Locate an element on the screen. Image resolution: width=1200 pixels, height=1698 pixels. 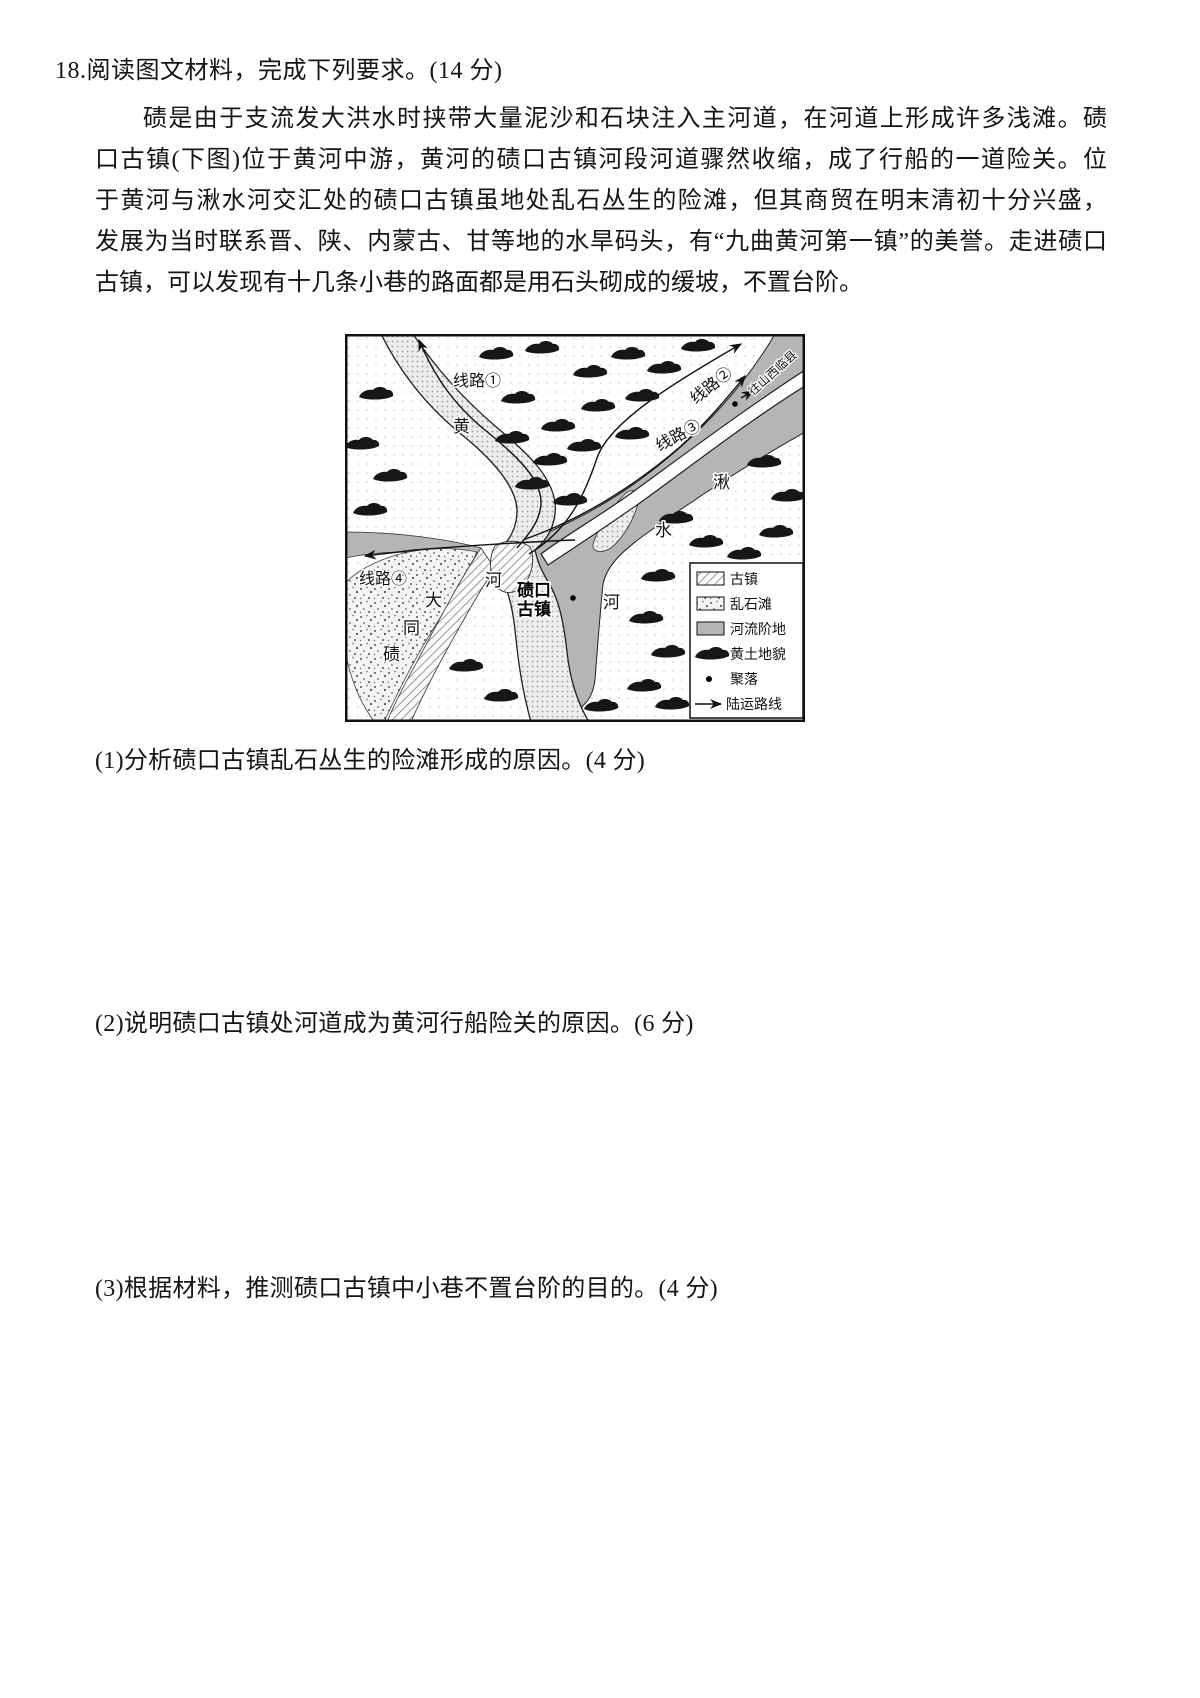
hatch-swatch is located at coordinates (710, 578).